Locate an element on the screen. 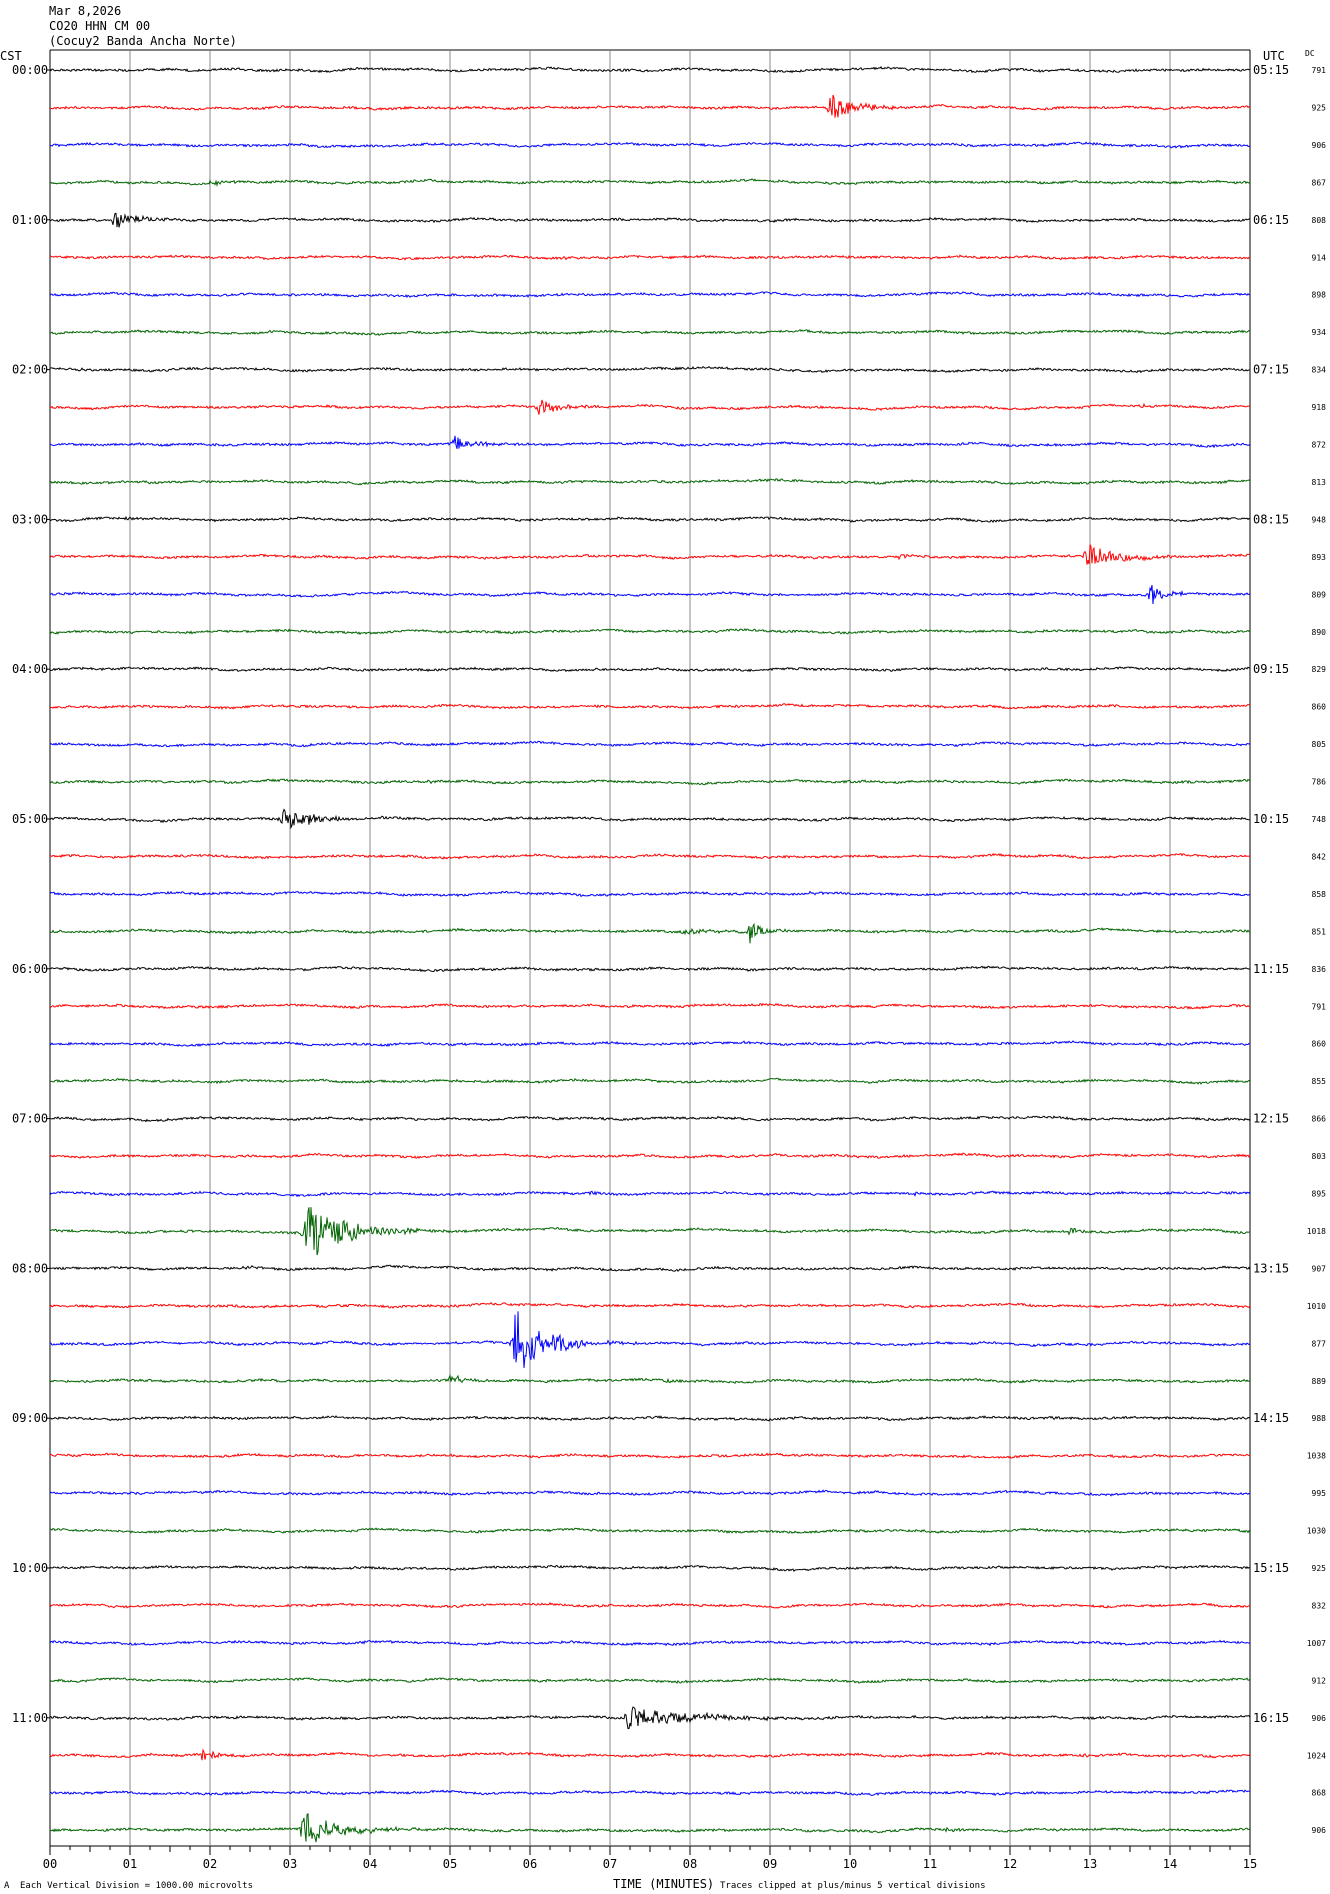 The image size is (1330, 1894). dc-offset-label: 834 is located at coordinates (1319, 370).